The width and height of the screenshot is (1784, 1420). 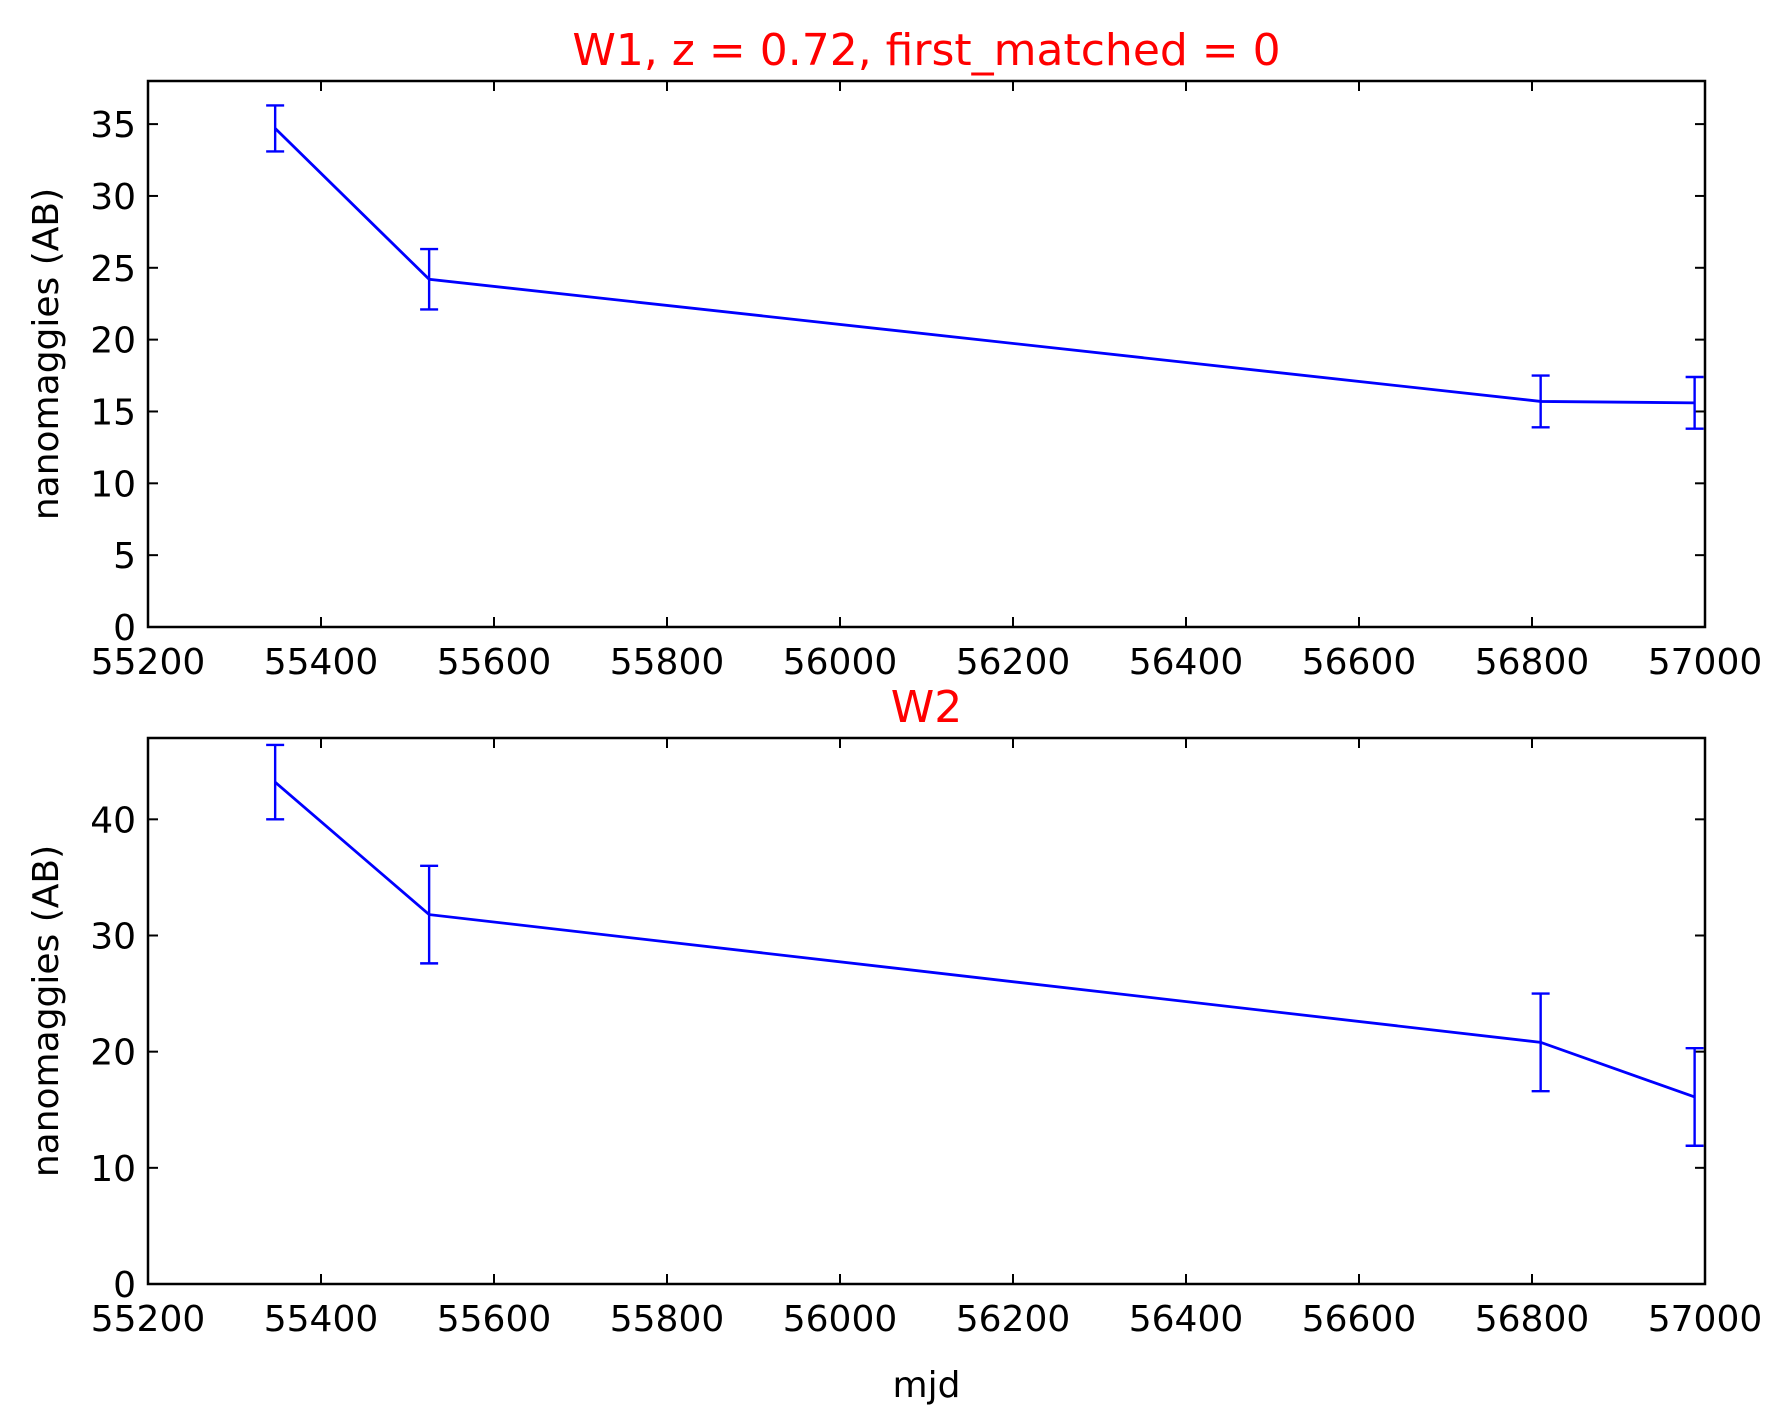 I want to click on y-tick-label: 25, so click(x=113, y=269).